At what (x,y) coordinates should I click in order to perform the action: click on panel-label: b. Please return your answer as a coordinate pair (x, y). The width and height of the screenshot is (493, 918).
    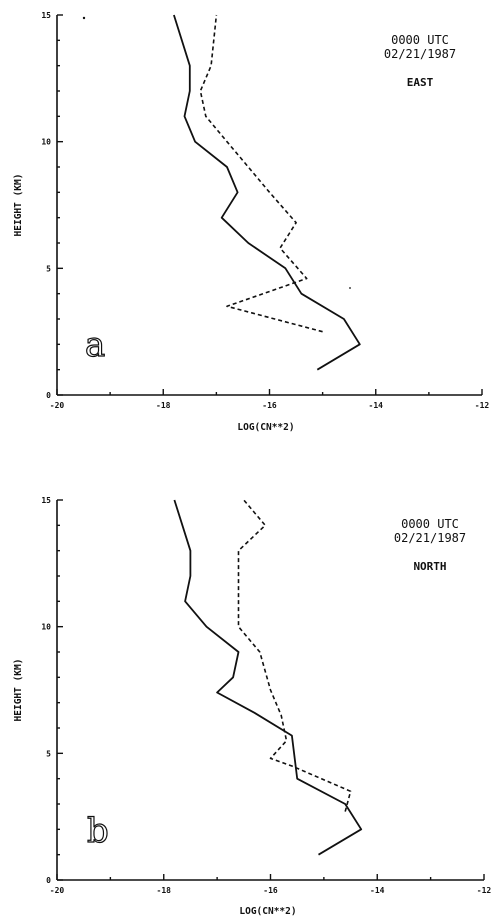
    Looking at the image, I should click on (98, 831).